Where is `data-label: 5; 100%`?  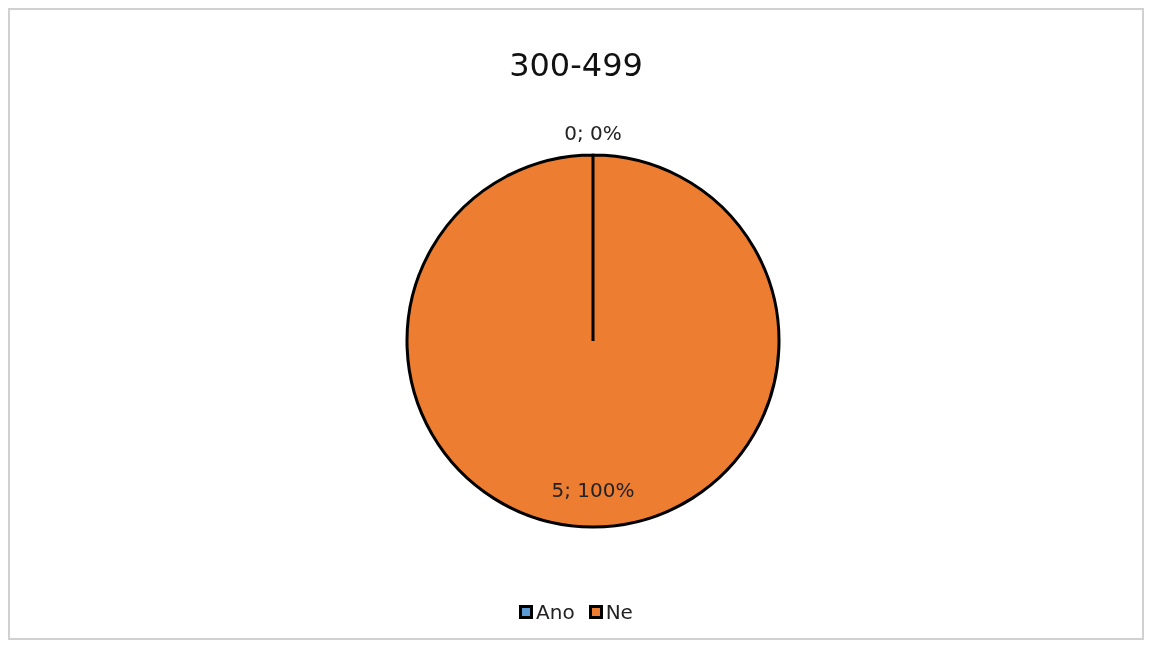
data-label: 5; 100% is located at coordinates (593, 489).